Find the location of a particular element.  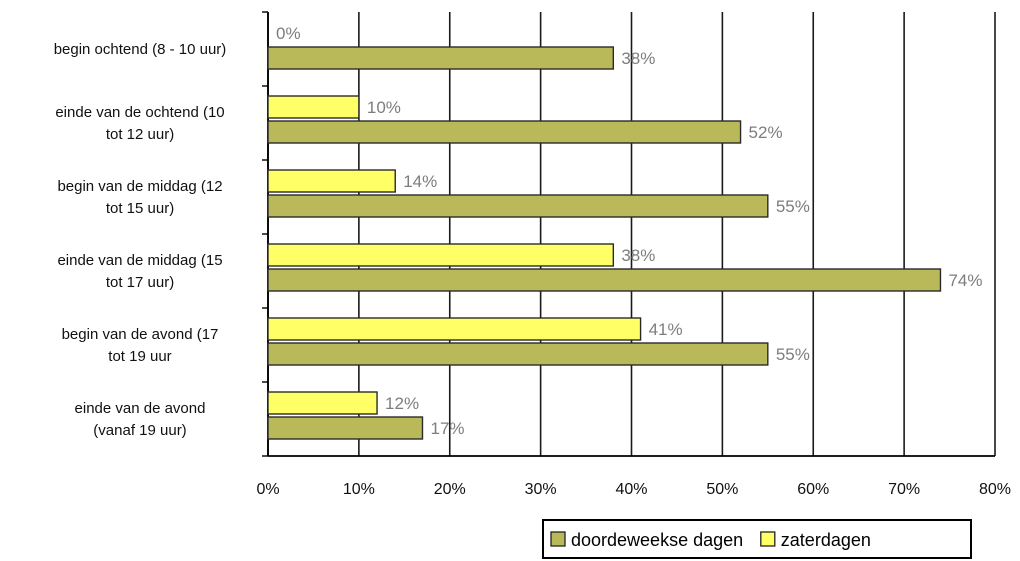

x-tick-label: 20% is located at coordinates (450, 489).